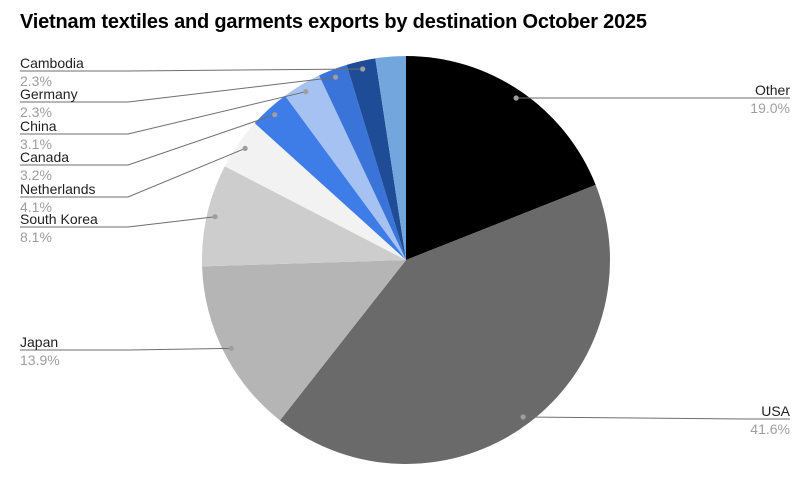 This screenshot has width=807, height=477. I want to click on slice-pct-south-korea: 8.1%, so click(36, 237).